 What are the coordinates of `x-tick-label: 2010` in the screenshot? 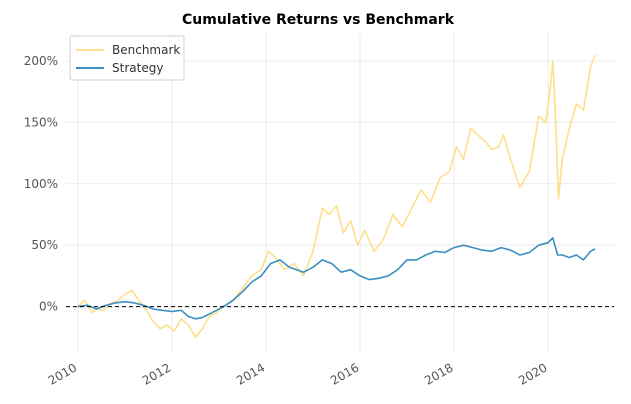 It's located at (62, 373).